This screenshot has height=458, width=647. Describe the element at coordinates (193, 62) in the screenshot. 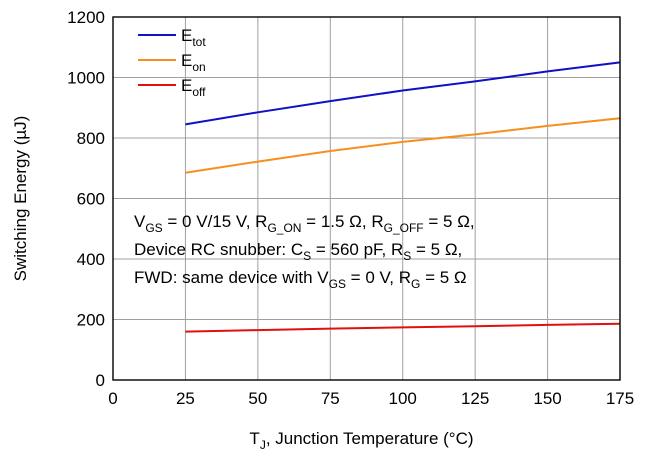

I see `legend-label: Eon` at that location.